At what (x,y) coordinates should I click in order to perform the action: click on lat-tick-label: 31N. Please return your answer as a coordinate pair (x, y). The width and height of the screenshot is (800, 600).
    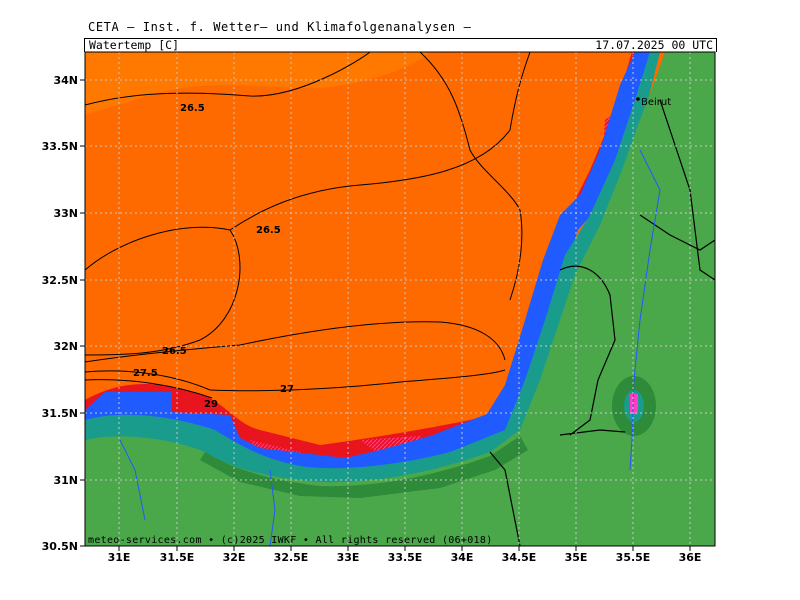
    Looking at the image, I should click on (65, 480).